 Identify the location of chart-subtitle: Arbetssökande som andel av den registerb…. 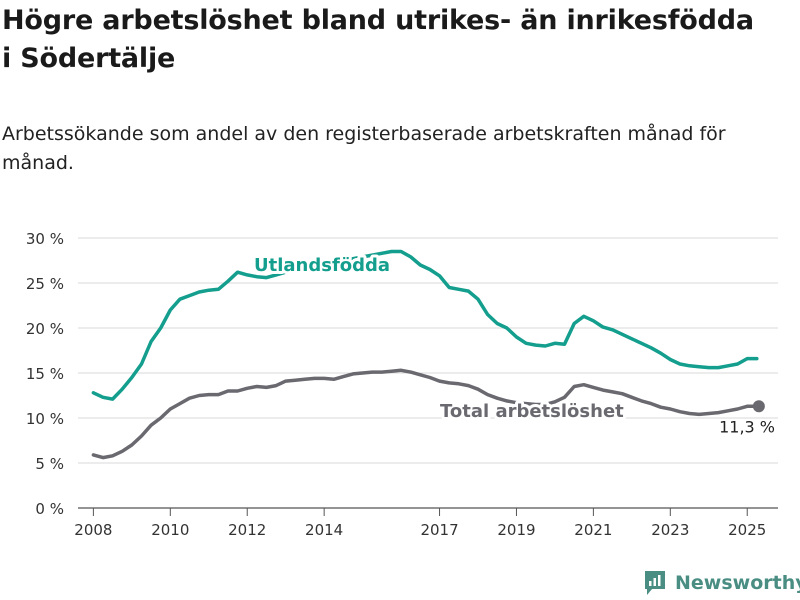
(364, 148).